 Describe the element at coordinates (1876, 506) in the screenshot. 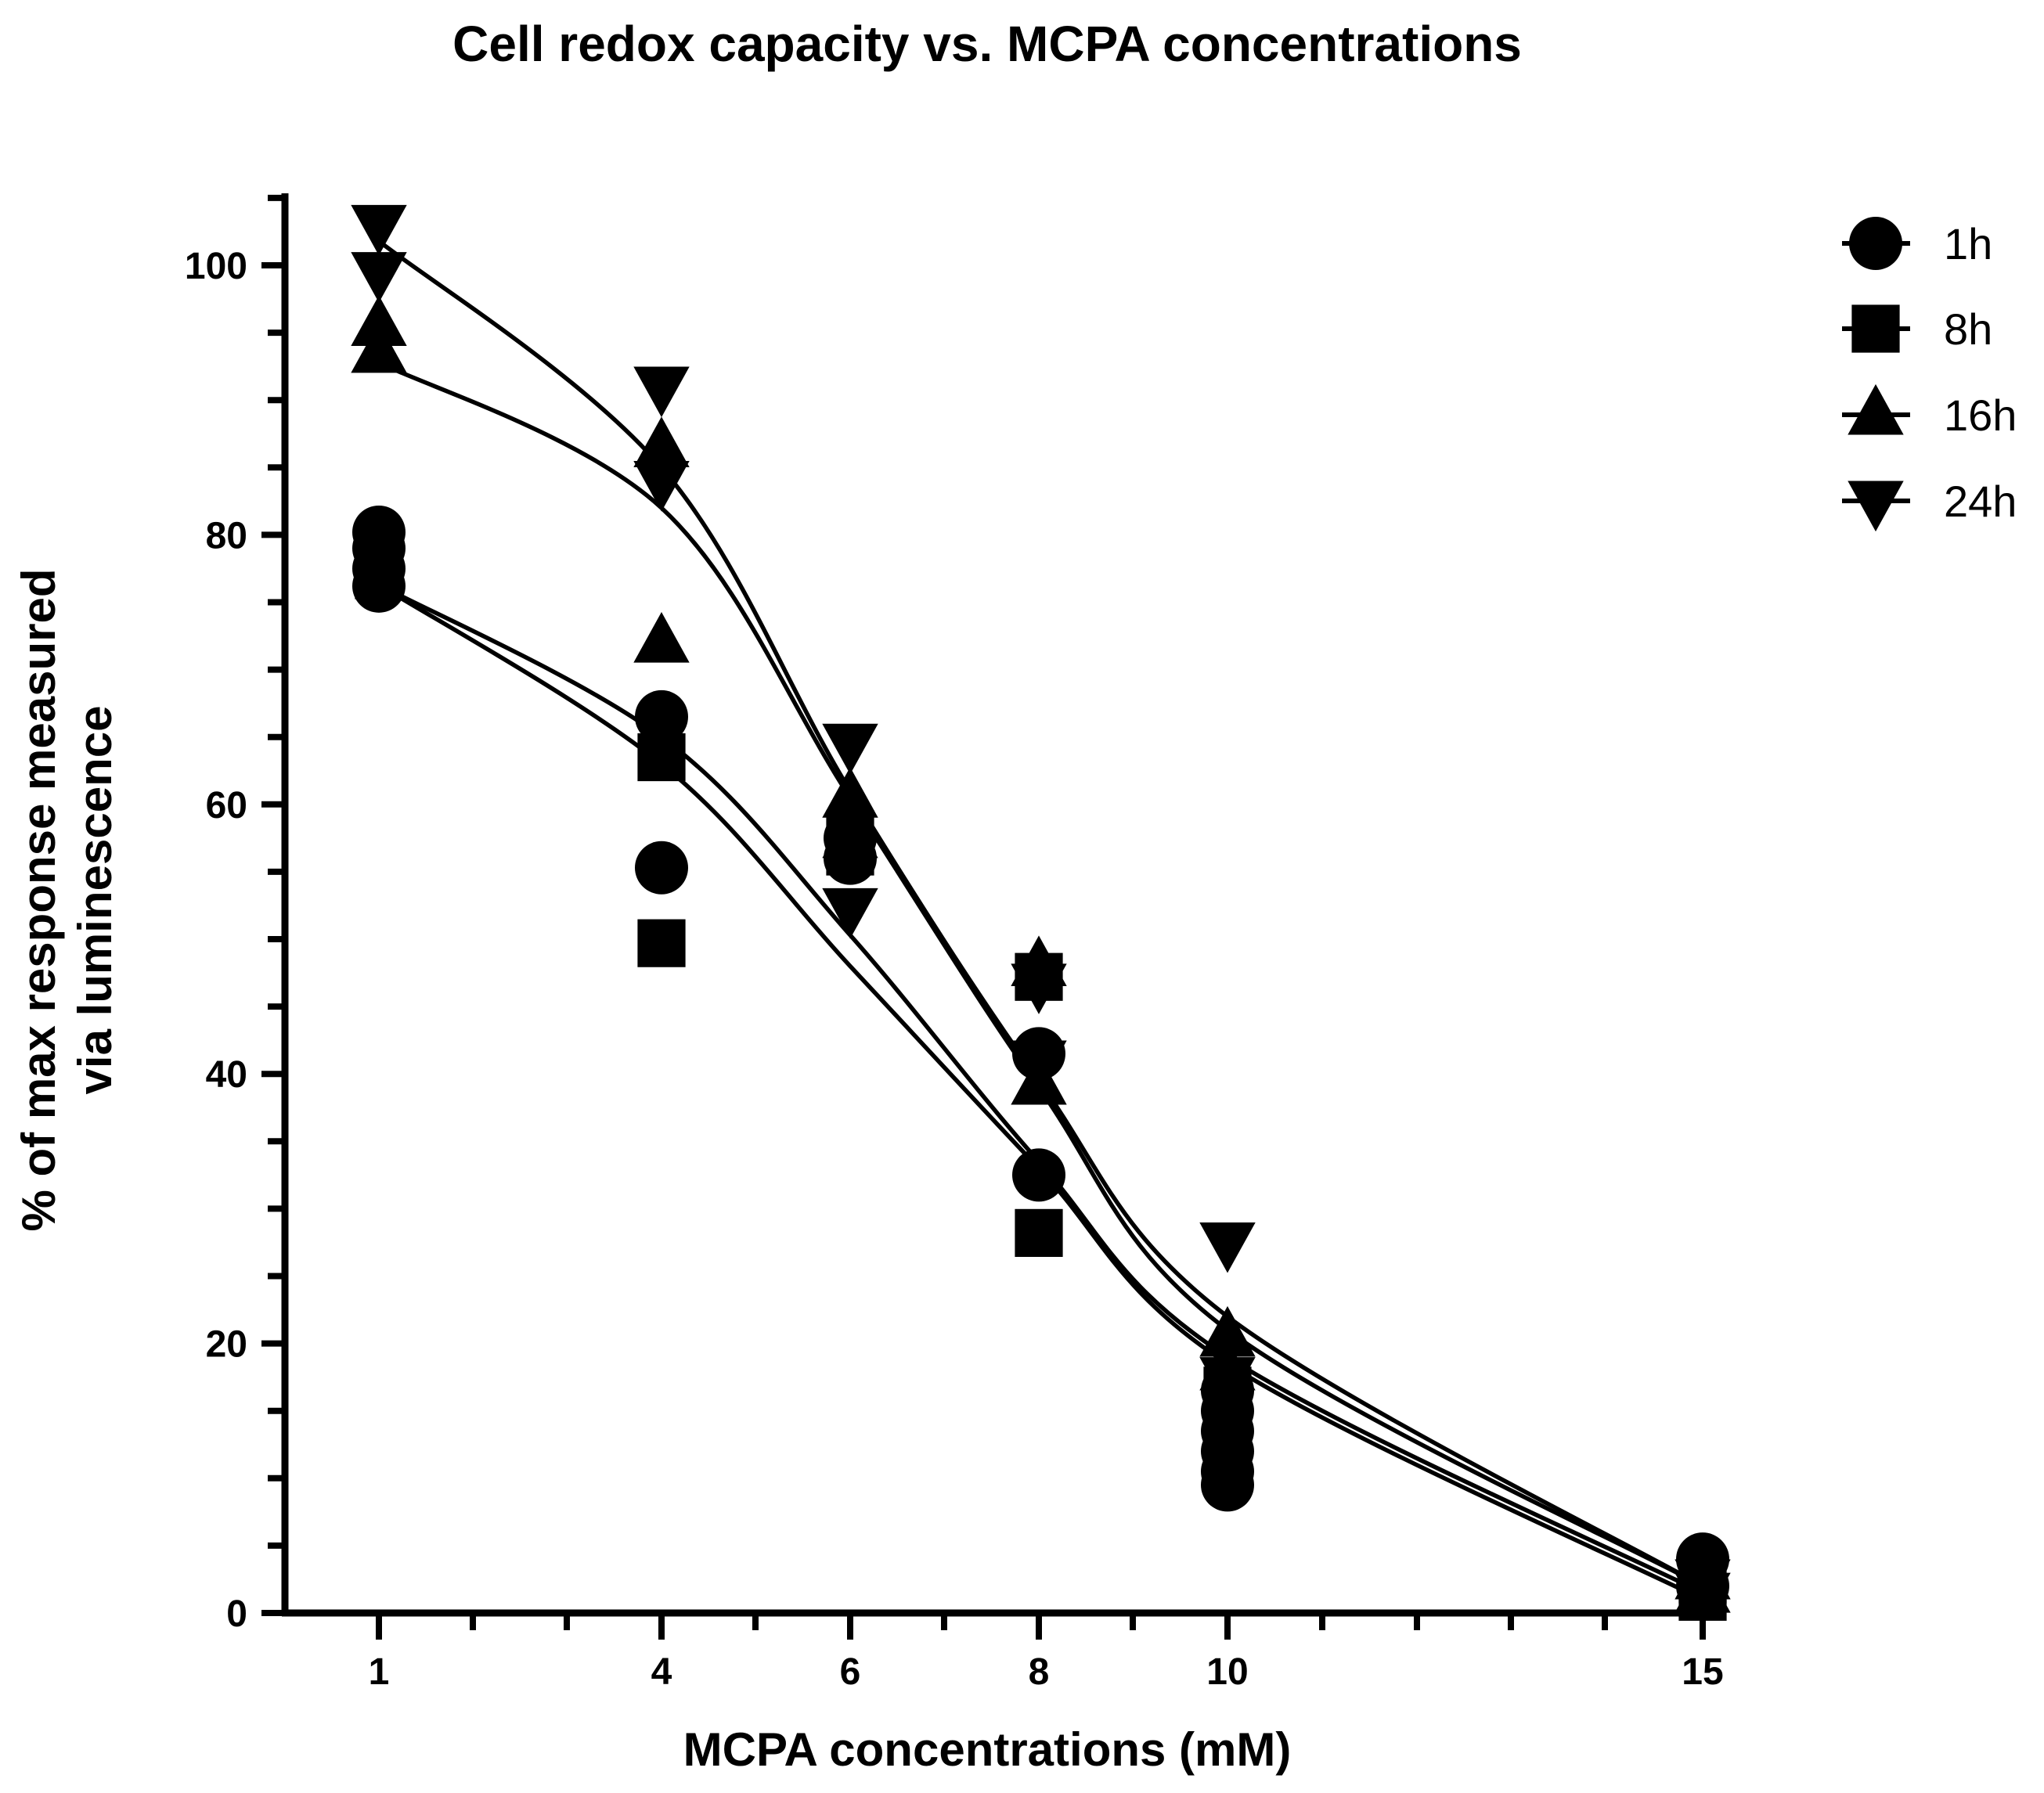

I see `legend-marker-24h` at that location.